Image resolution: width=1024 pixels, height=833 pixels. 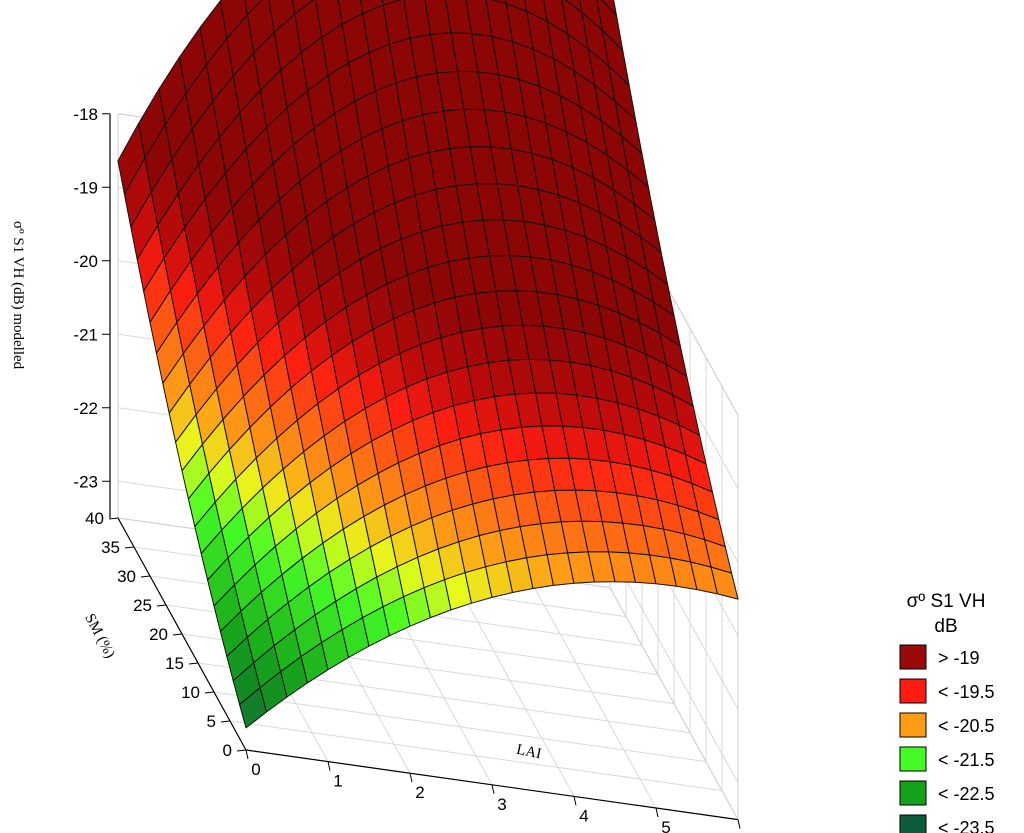 I want to click on z-tick-label: -19, so click(x=85, y=187).